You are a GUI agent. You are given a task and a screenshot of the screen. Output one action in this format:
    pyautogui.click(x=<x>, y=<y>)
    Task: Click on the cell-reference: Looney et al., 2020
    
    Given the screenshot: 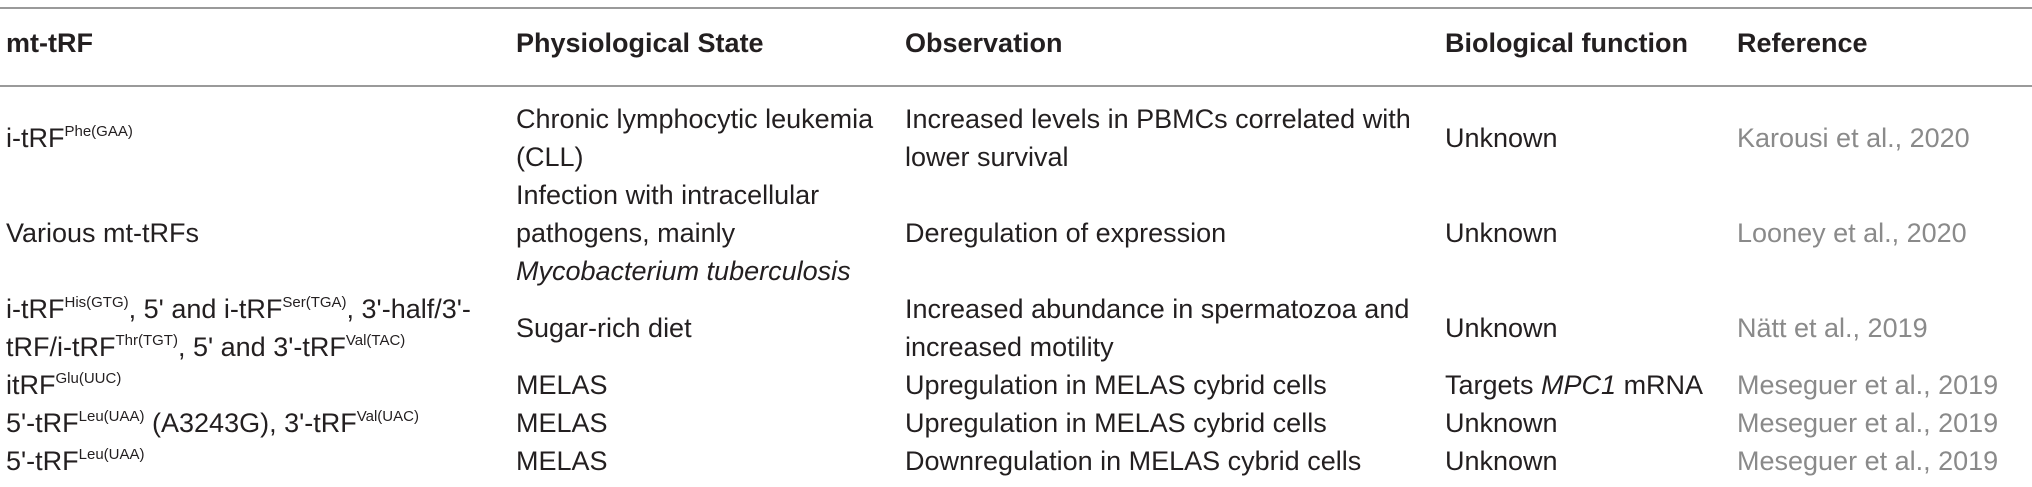 What is the action you would take?
    pyautogui.click(x=1852, y=233)
    